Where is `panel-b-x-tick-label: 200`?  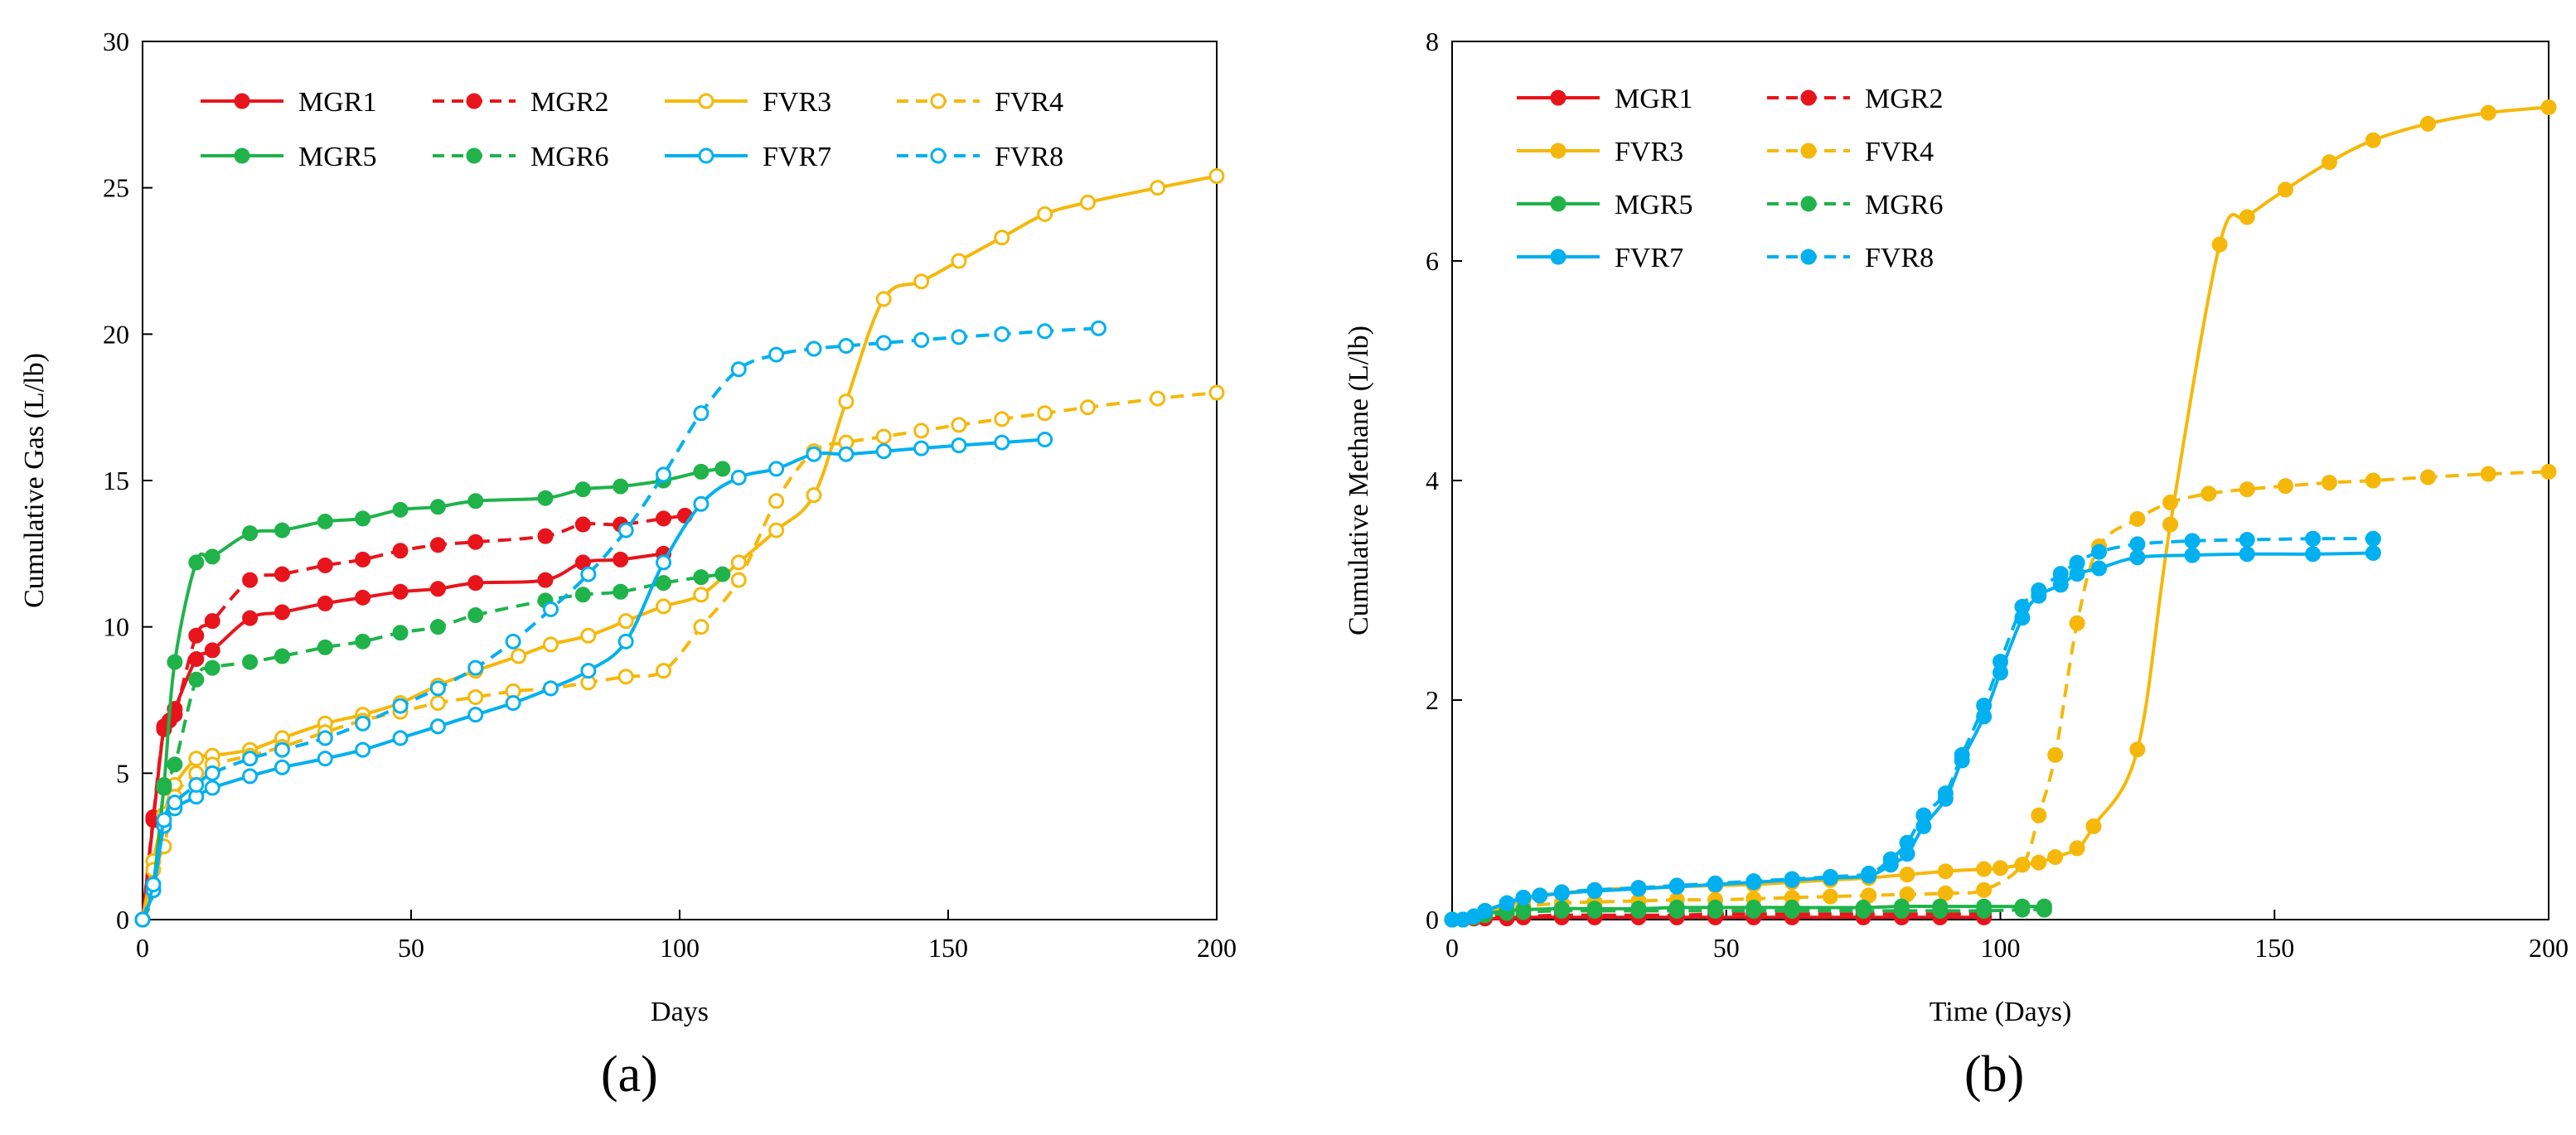 panel-b-x-tick-label: 200 is located at coordinates (2549, 948).